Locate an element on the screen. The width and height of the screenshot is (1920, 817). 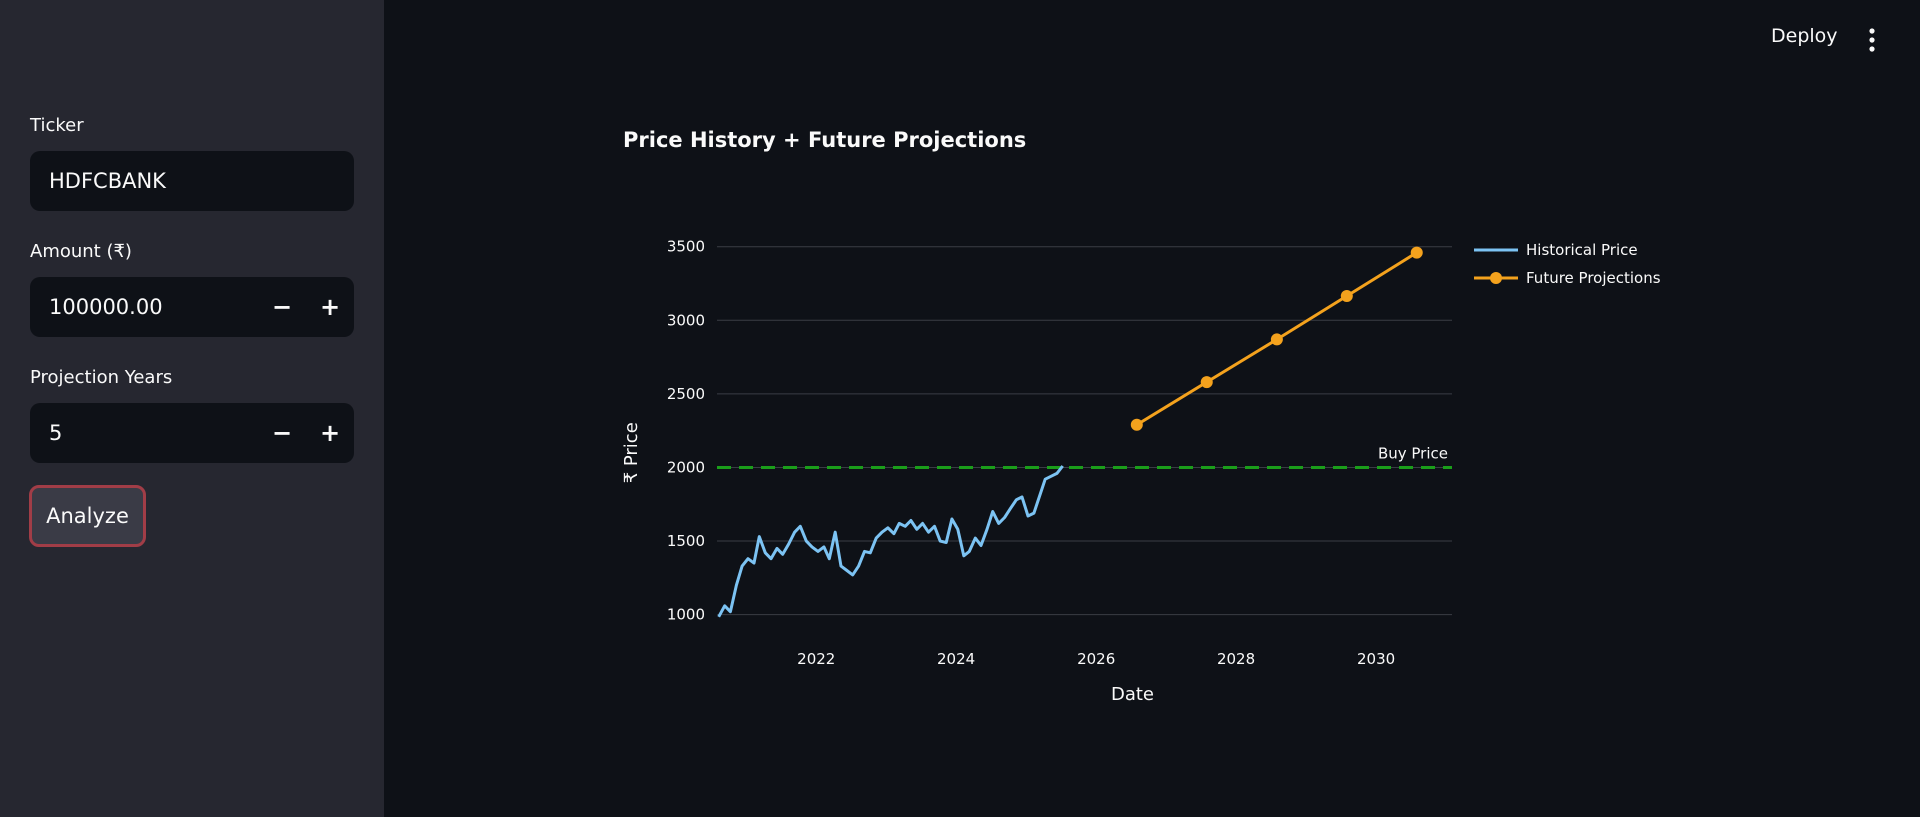
main-menu-kebab-icon is located at coordinates (1872, 40).